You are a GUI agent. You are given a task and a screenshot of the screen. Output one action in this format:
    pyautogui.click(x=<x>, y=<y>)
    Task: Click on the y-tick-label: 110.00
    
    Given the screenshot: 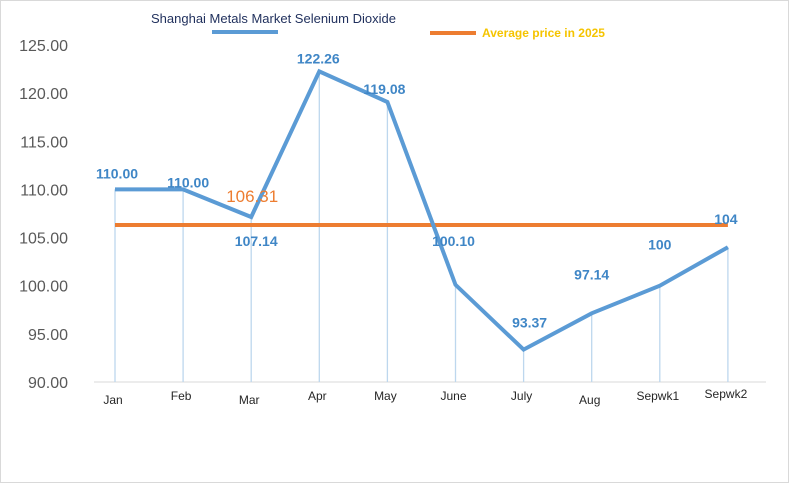 What is the action you would take?
    pyautogui.click(x=44, y=190)
    